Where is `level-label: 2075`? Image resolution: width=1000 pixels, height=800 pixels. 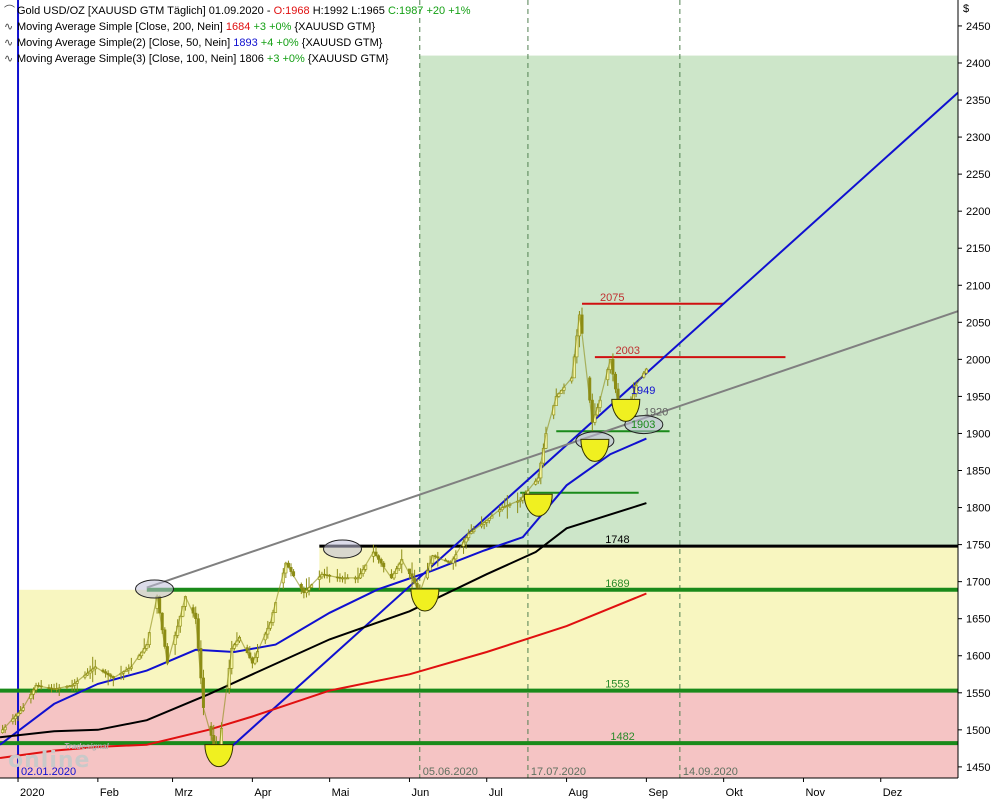 level-label: 2075 is located at coordinates (612, 298).